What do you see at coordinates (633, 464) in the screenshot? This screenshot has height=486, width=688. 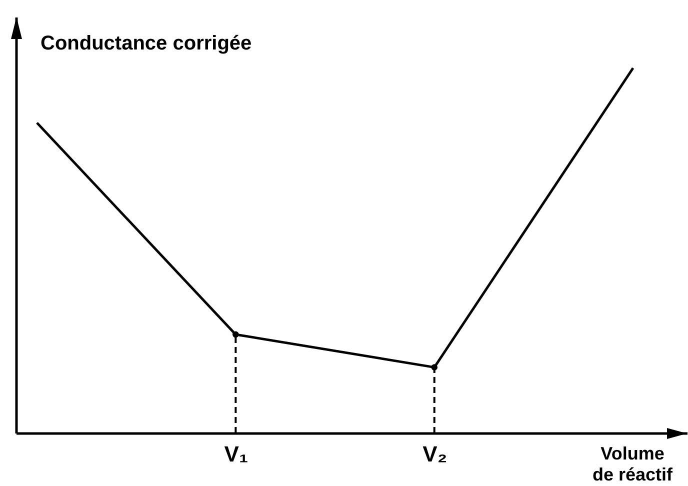 I see `x-axis-title: Volume de réactif` at bounding box center [633, 464].